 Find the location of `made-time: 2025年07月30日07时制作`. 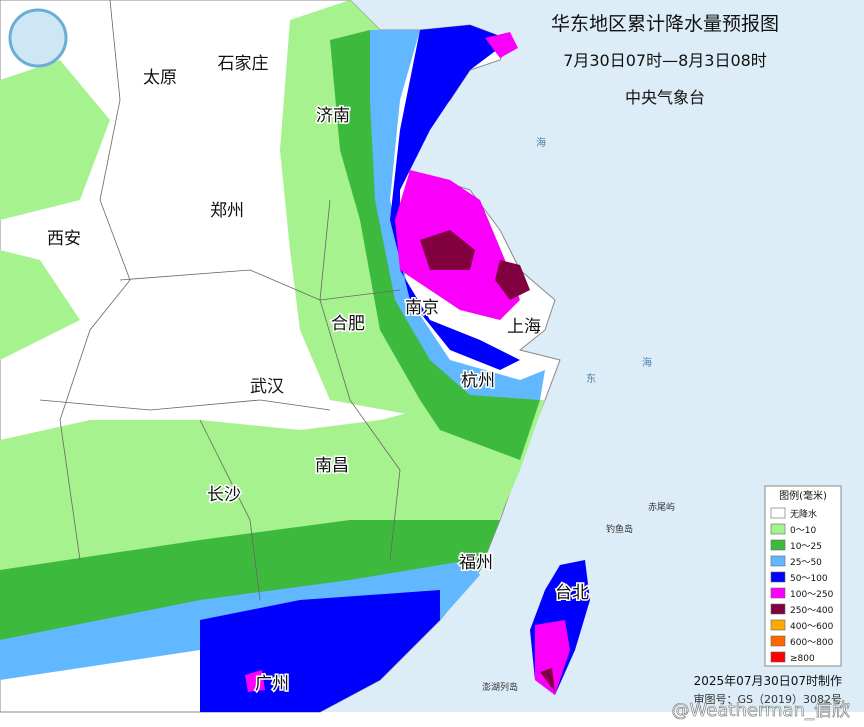

made-time: 2025年07月30日07时制作 is located at coordinates (768, 681).